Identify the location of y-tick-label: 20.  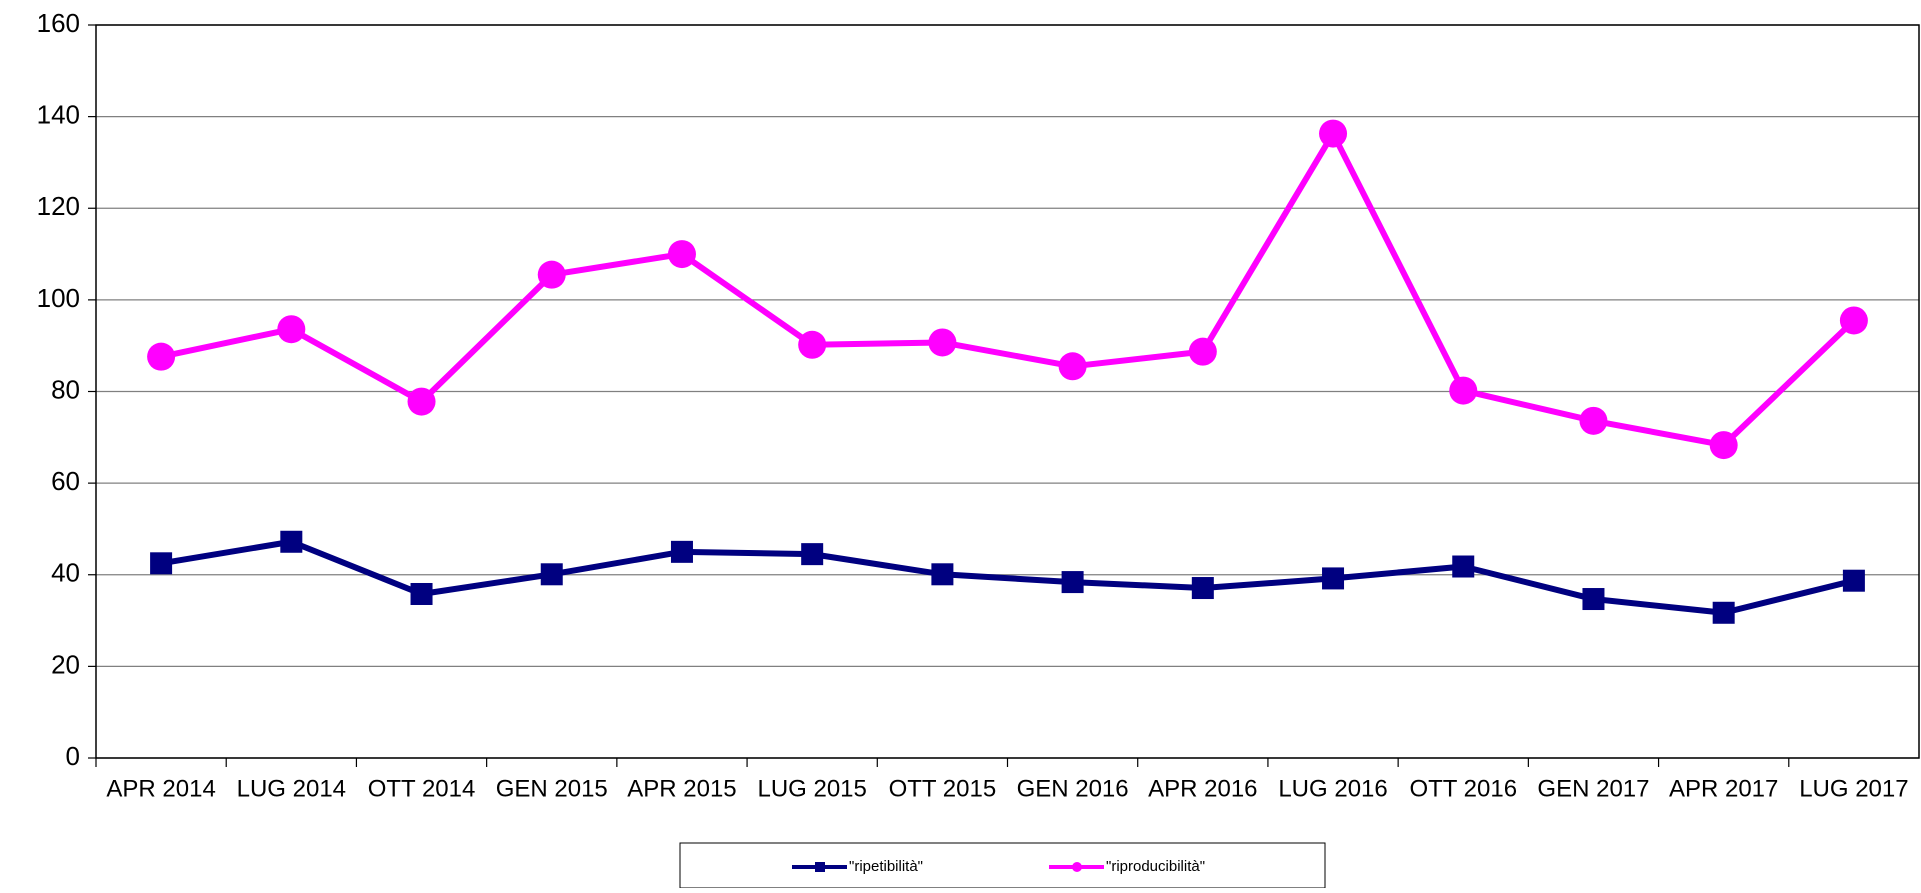
(65, 664).